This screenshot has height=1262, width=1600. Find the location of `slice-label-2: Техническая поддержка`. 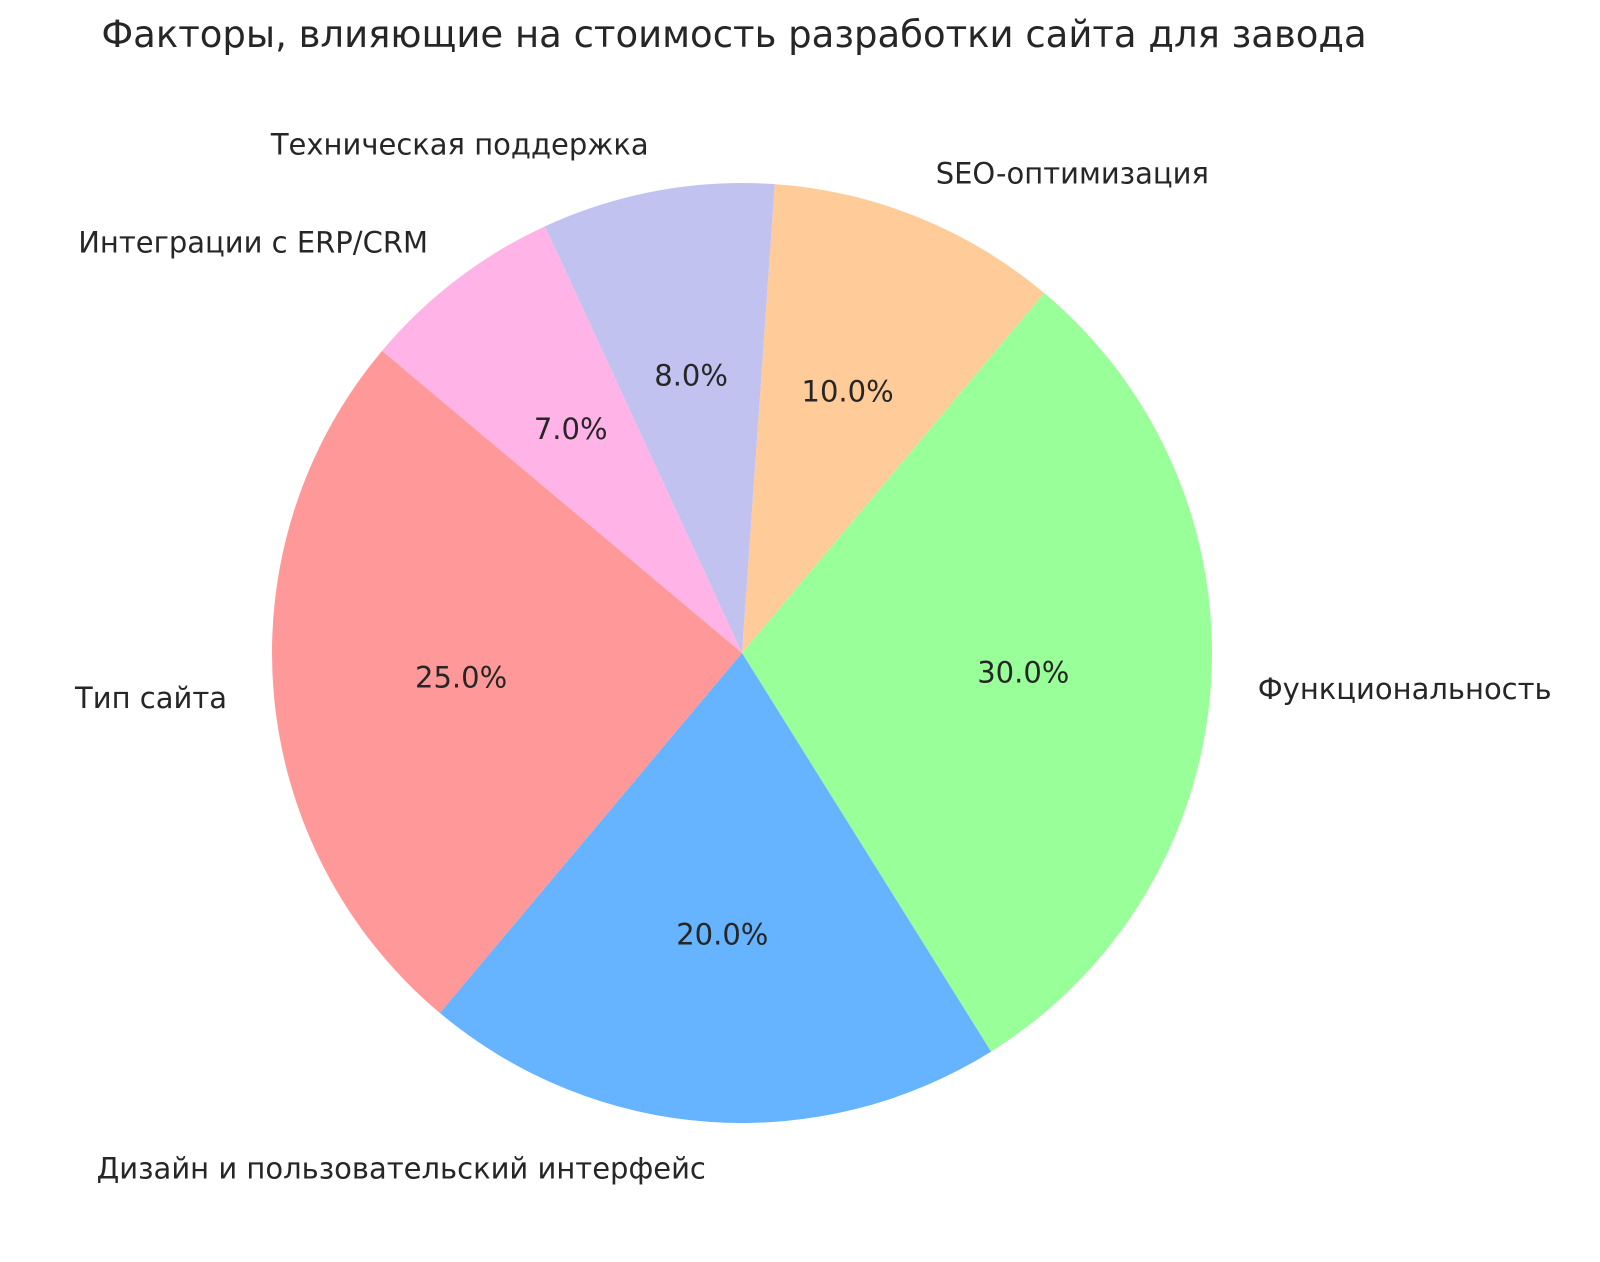

slice-label-2: Техническая поддержка is located at coordinates (459, 145).